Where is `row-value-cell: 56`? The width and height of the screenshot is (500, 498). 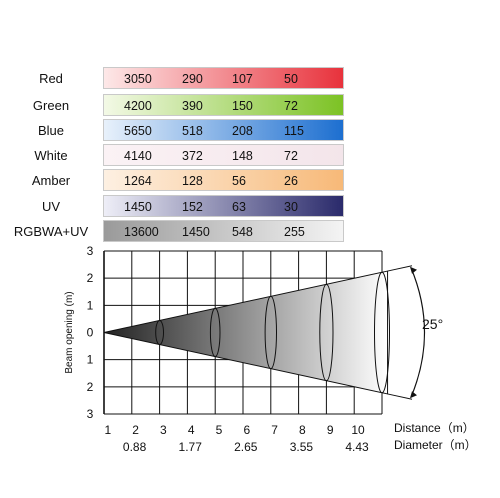
row-value-cell: 56 is located at coordinates (239, 181).